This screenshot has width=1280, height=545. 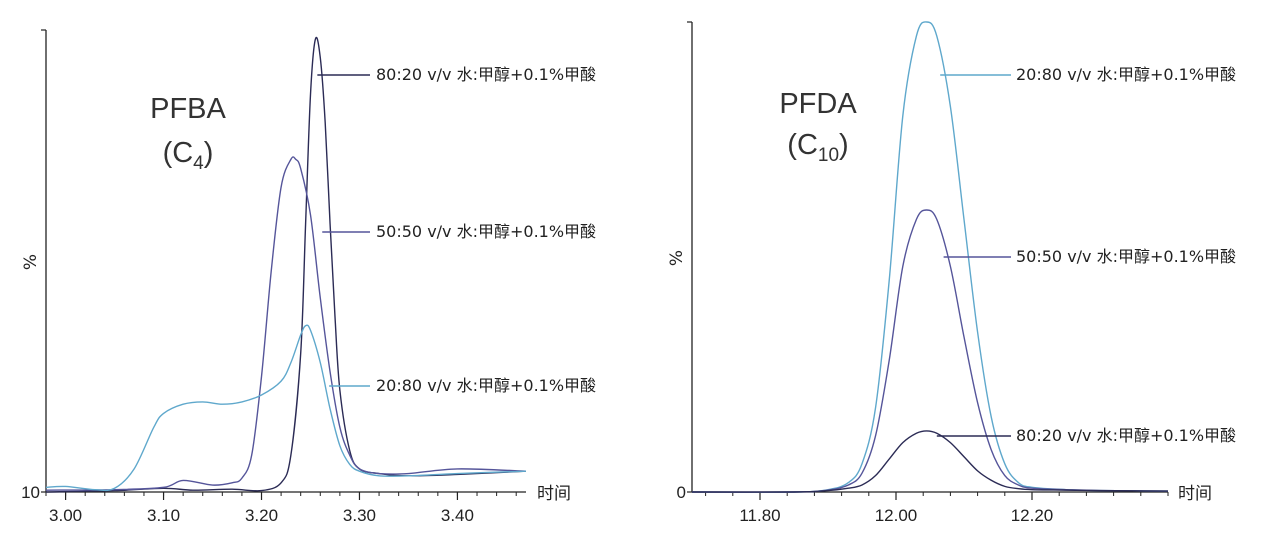 What do you see at coordinates (681, 492) in the screenshot?
I see `y-tick-label: 0` at bounding box center [681, 492].